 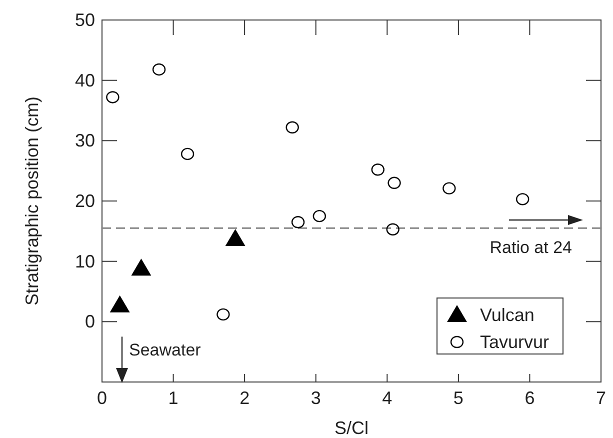 What do you see at coordinates (515, 342) in the screenshot?
I see `legend-label: Tavurvur` at bounding box center [515, 342].